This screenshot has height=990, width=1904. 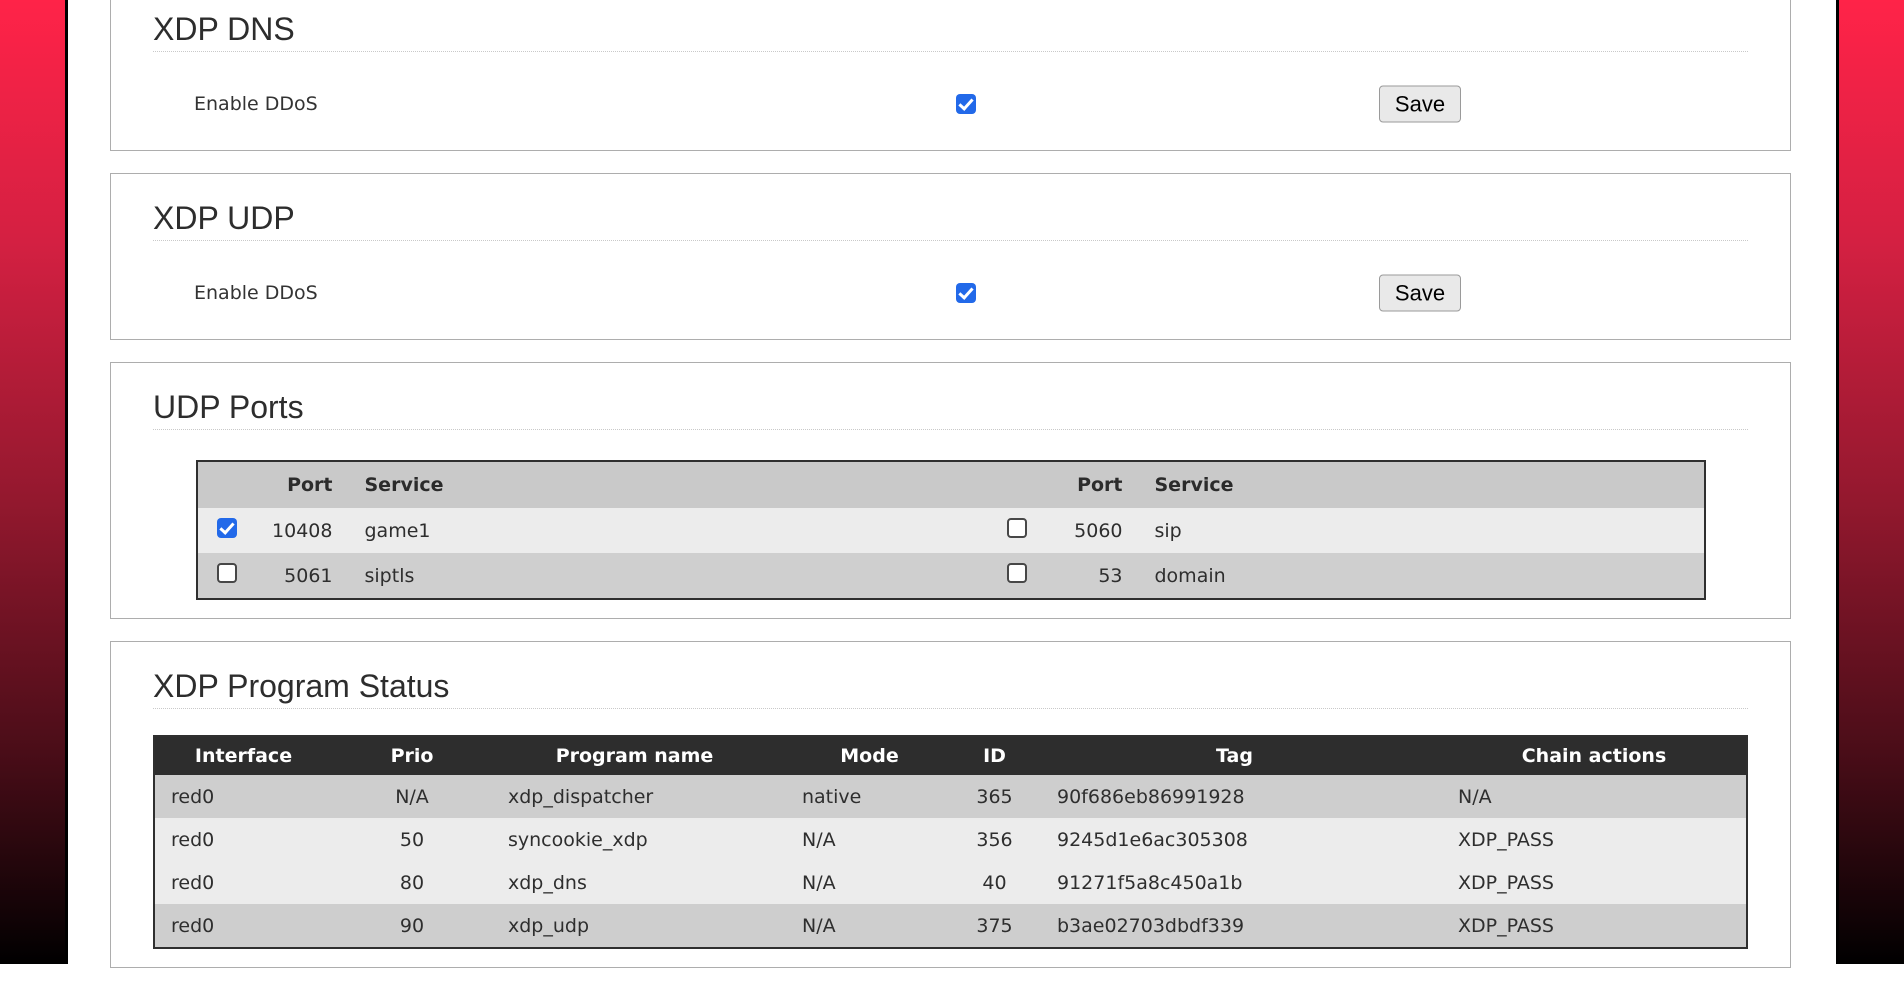 I want to click on udp-port-row: 10408 game1 5060 sip, so click(x=950, y=530).